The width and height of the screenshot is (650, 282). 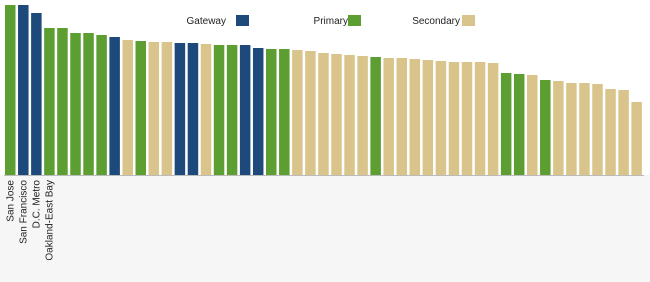 I want to click on x-tick-label: San Jose, so click(x=10, y=201).